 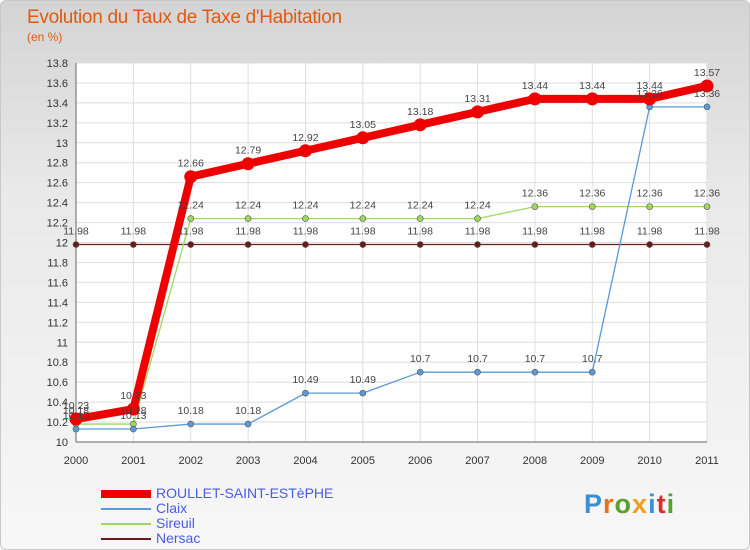 What do you see at coordinates (592, 461) in the screenshot?
I see `x-tick-label: 2009` at bounding box center [592, 461].